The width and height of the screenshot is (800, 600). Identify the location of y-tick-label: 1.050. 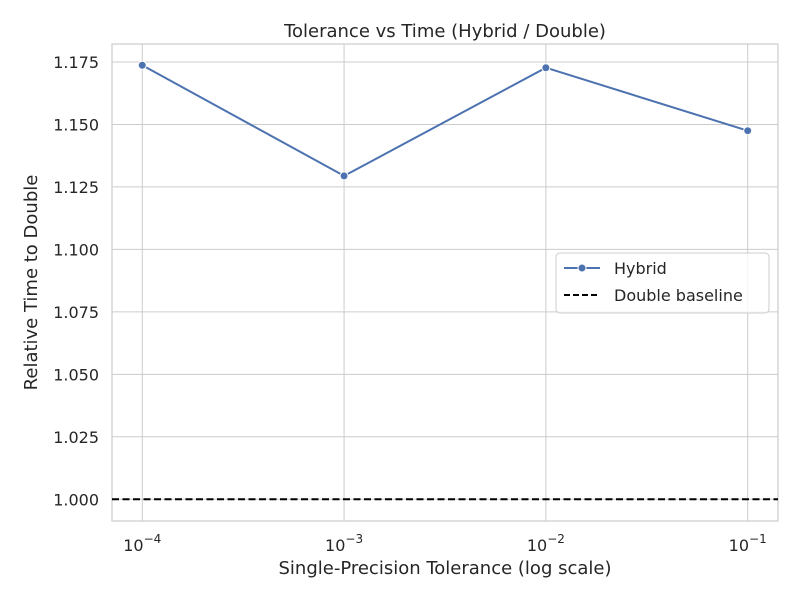
(76, 374).